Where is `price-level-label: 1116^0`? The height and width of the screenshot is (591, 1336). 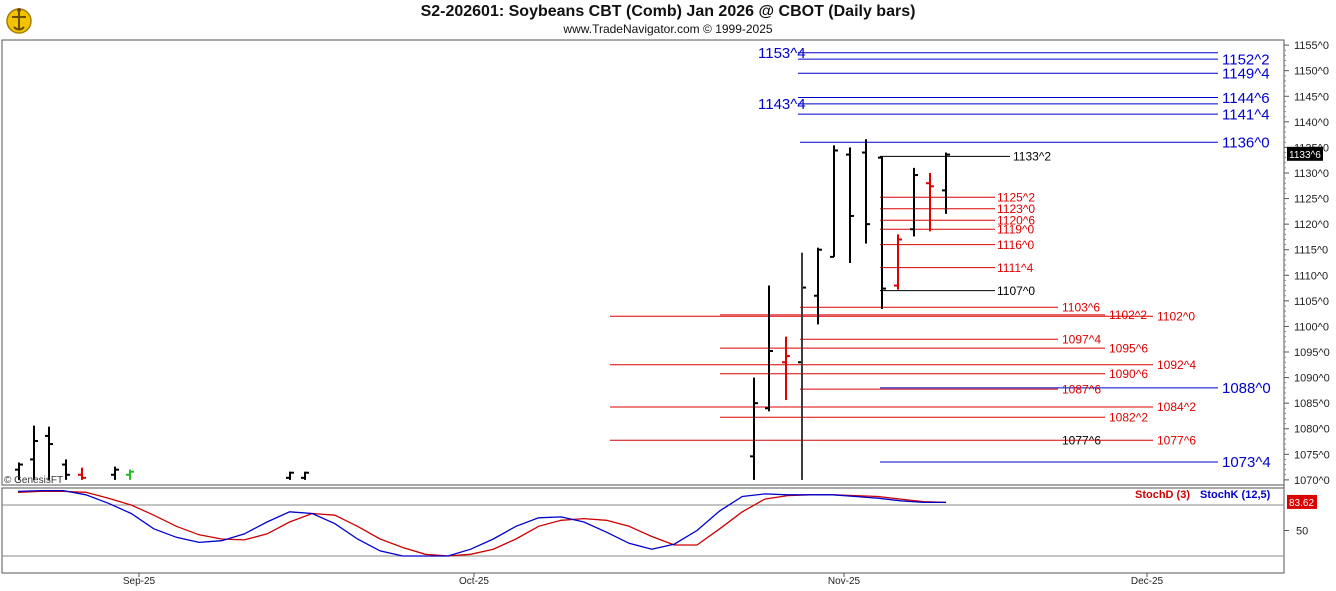
price-level-label: 1116^0 is located at coordinates (1016, 245).